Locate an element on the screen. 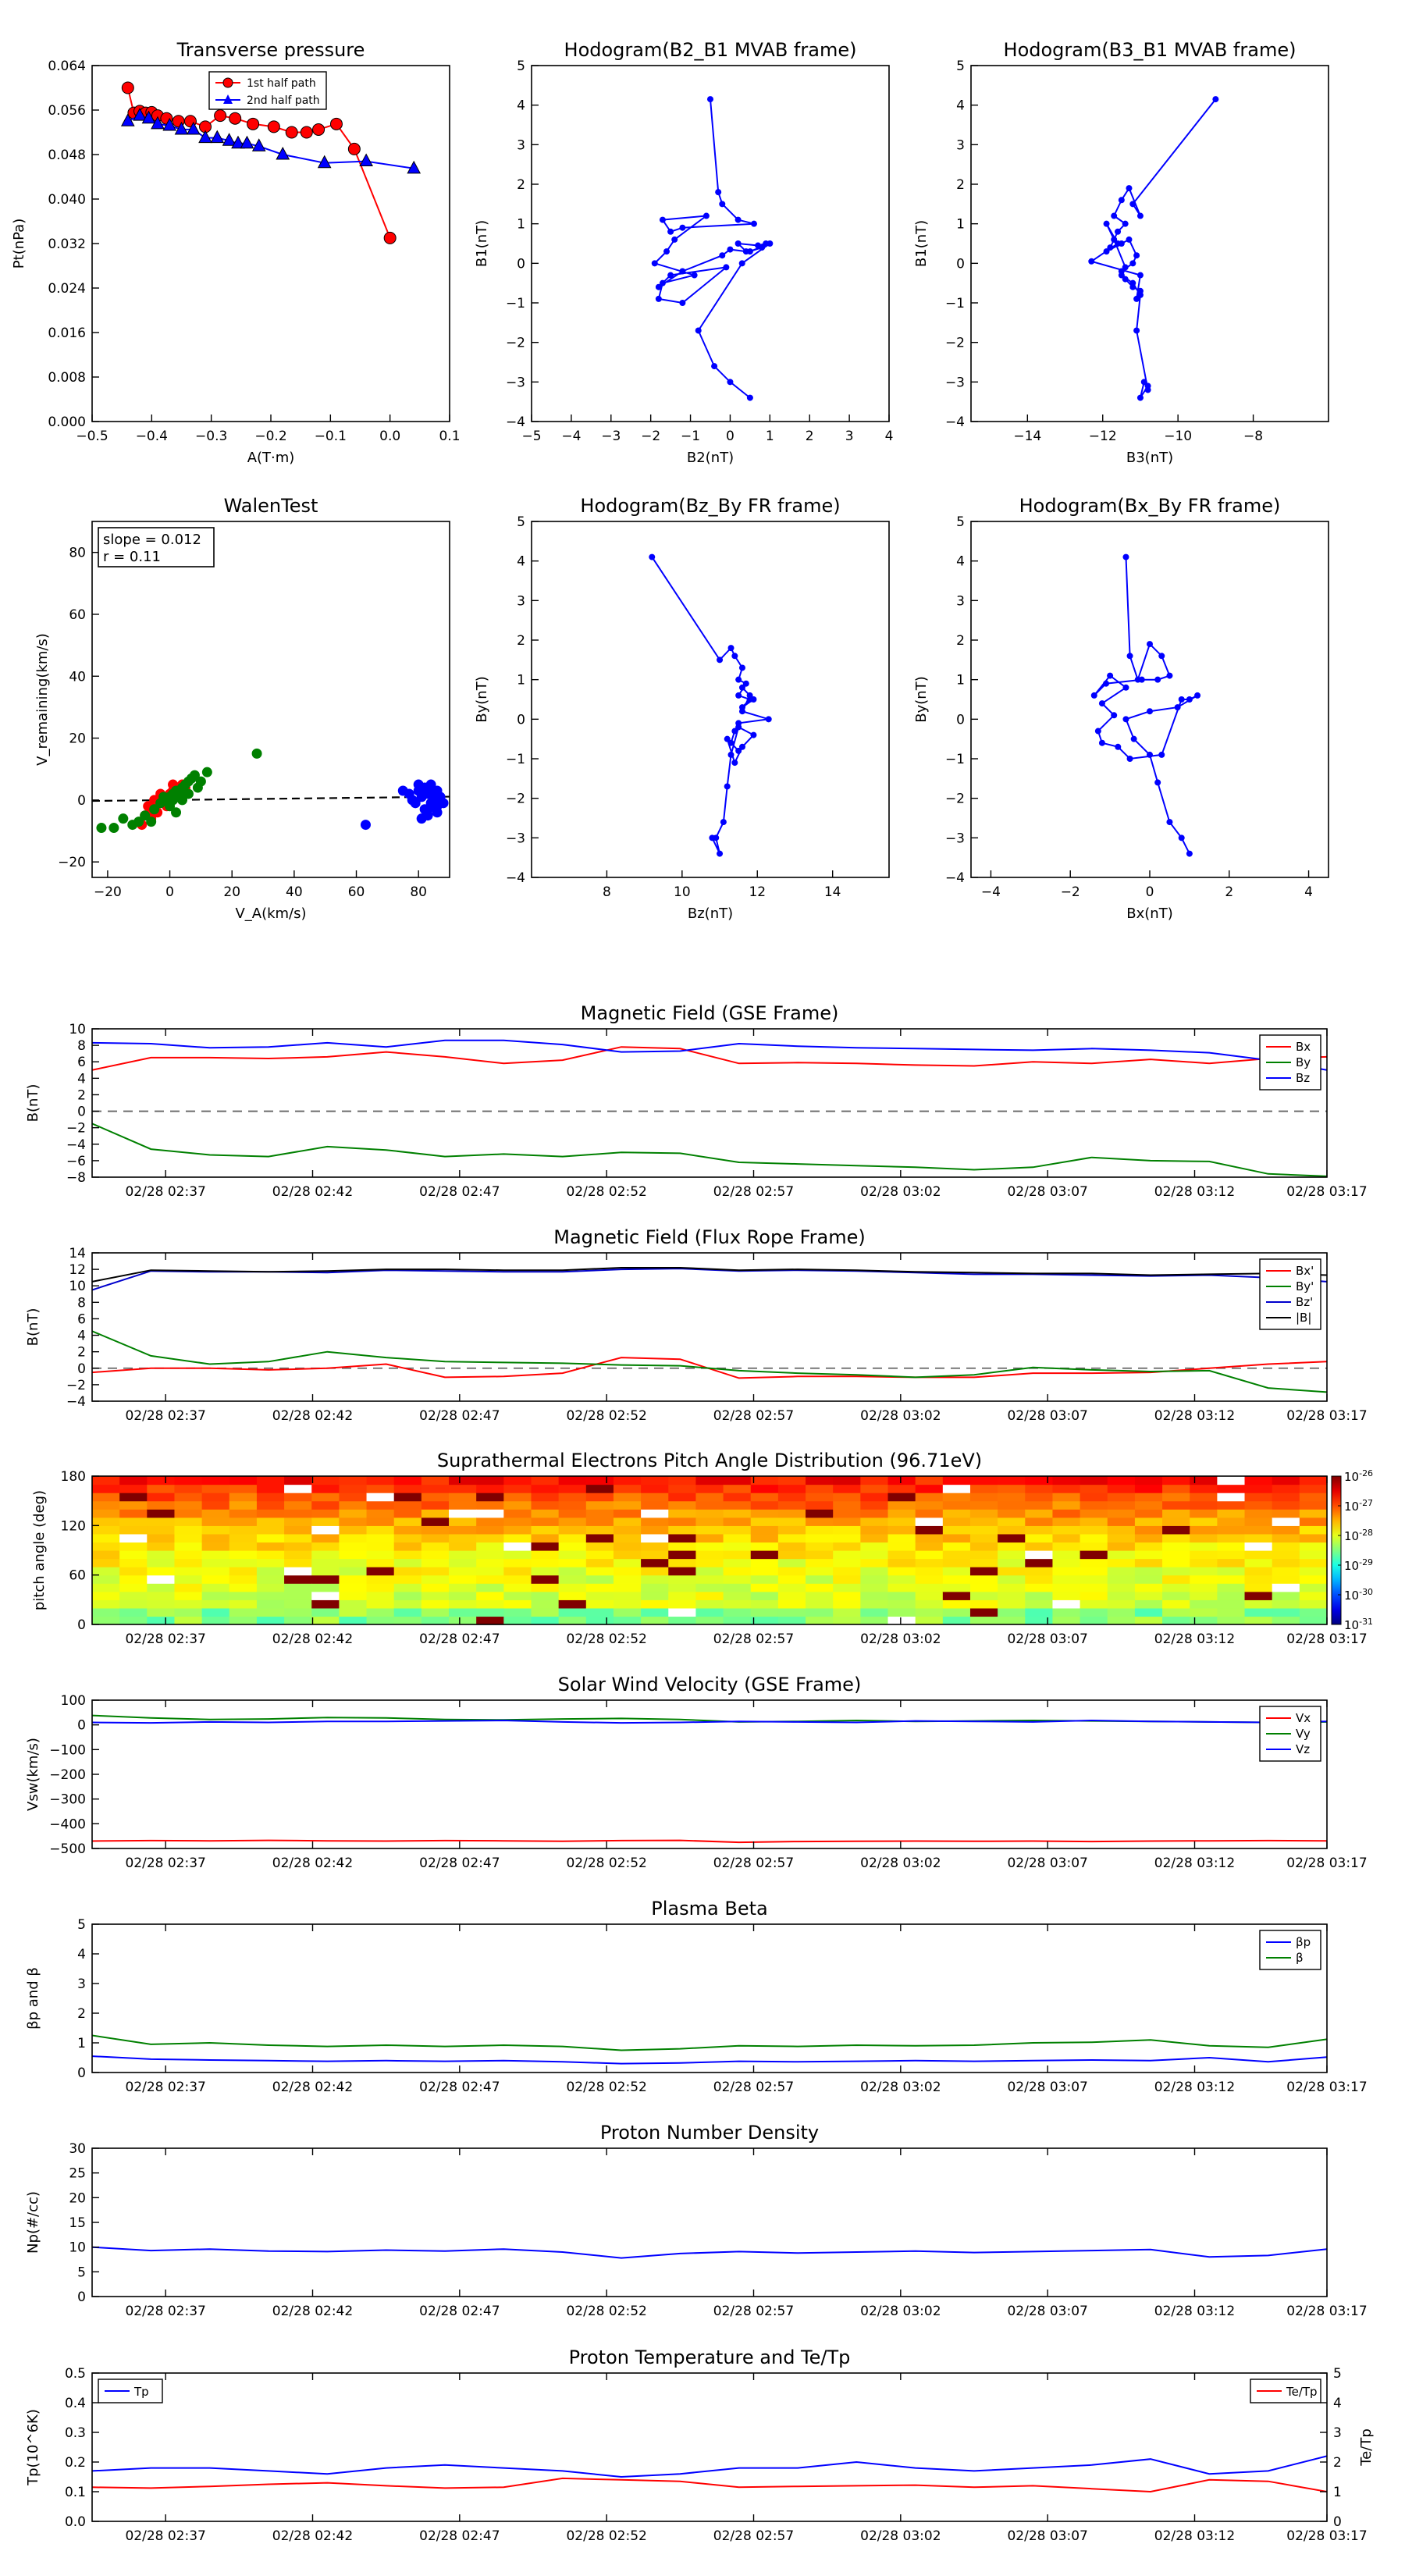 The height and width of the screenshot is (2576, 1405). x-tick-label: 02/28 02:37 is located at coordinates (165, 1192).